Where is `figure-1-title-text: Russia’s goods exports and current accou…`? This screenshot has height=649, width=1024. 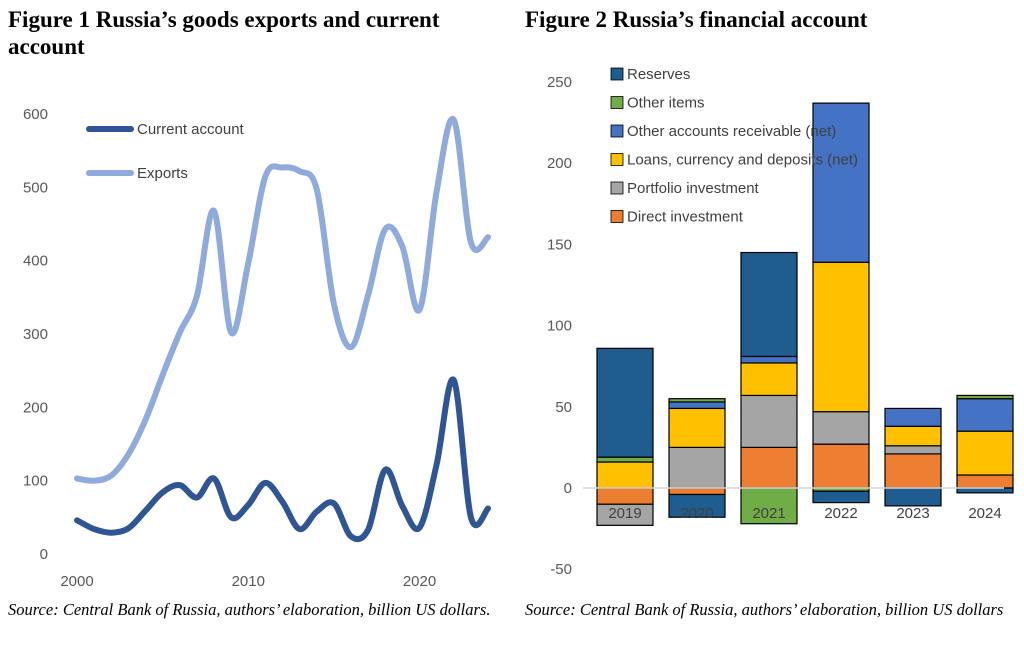 figure-1-title-text: Russia’s goods exports and current accou… is located at coordinates (224, 33).